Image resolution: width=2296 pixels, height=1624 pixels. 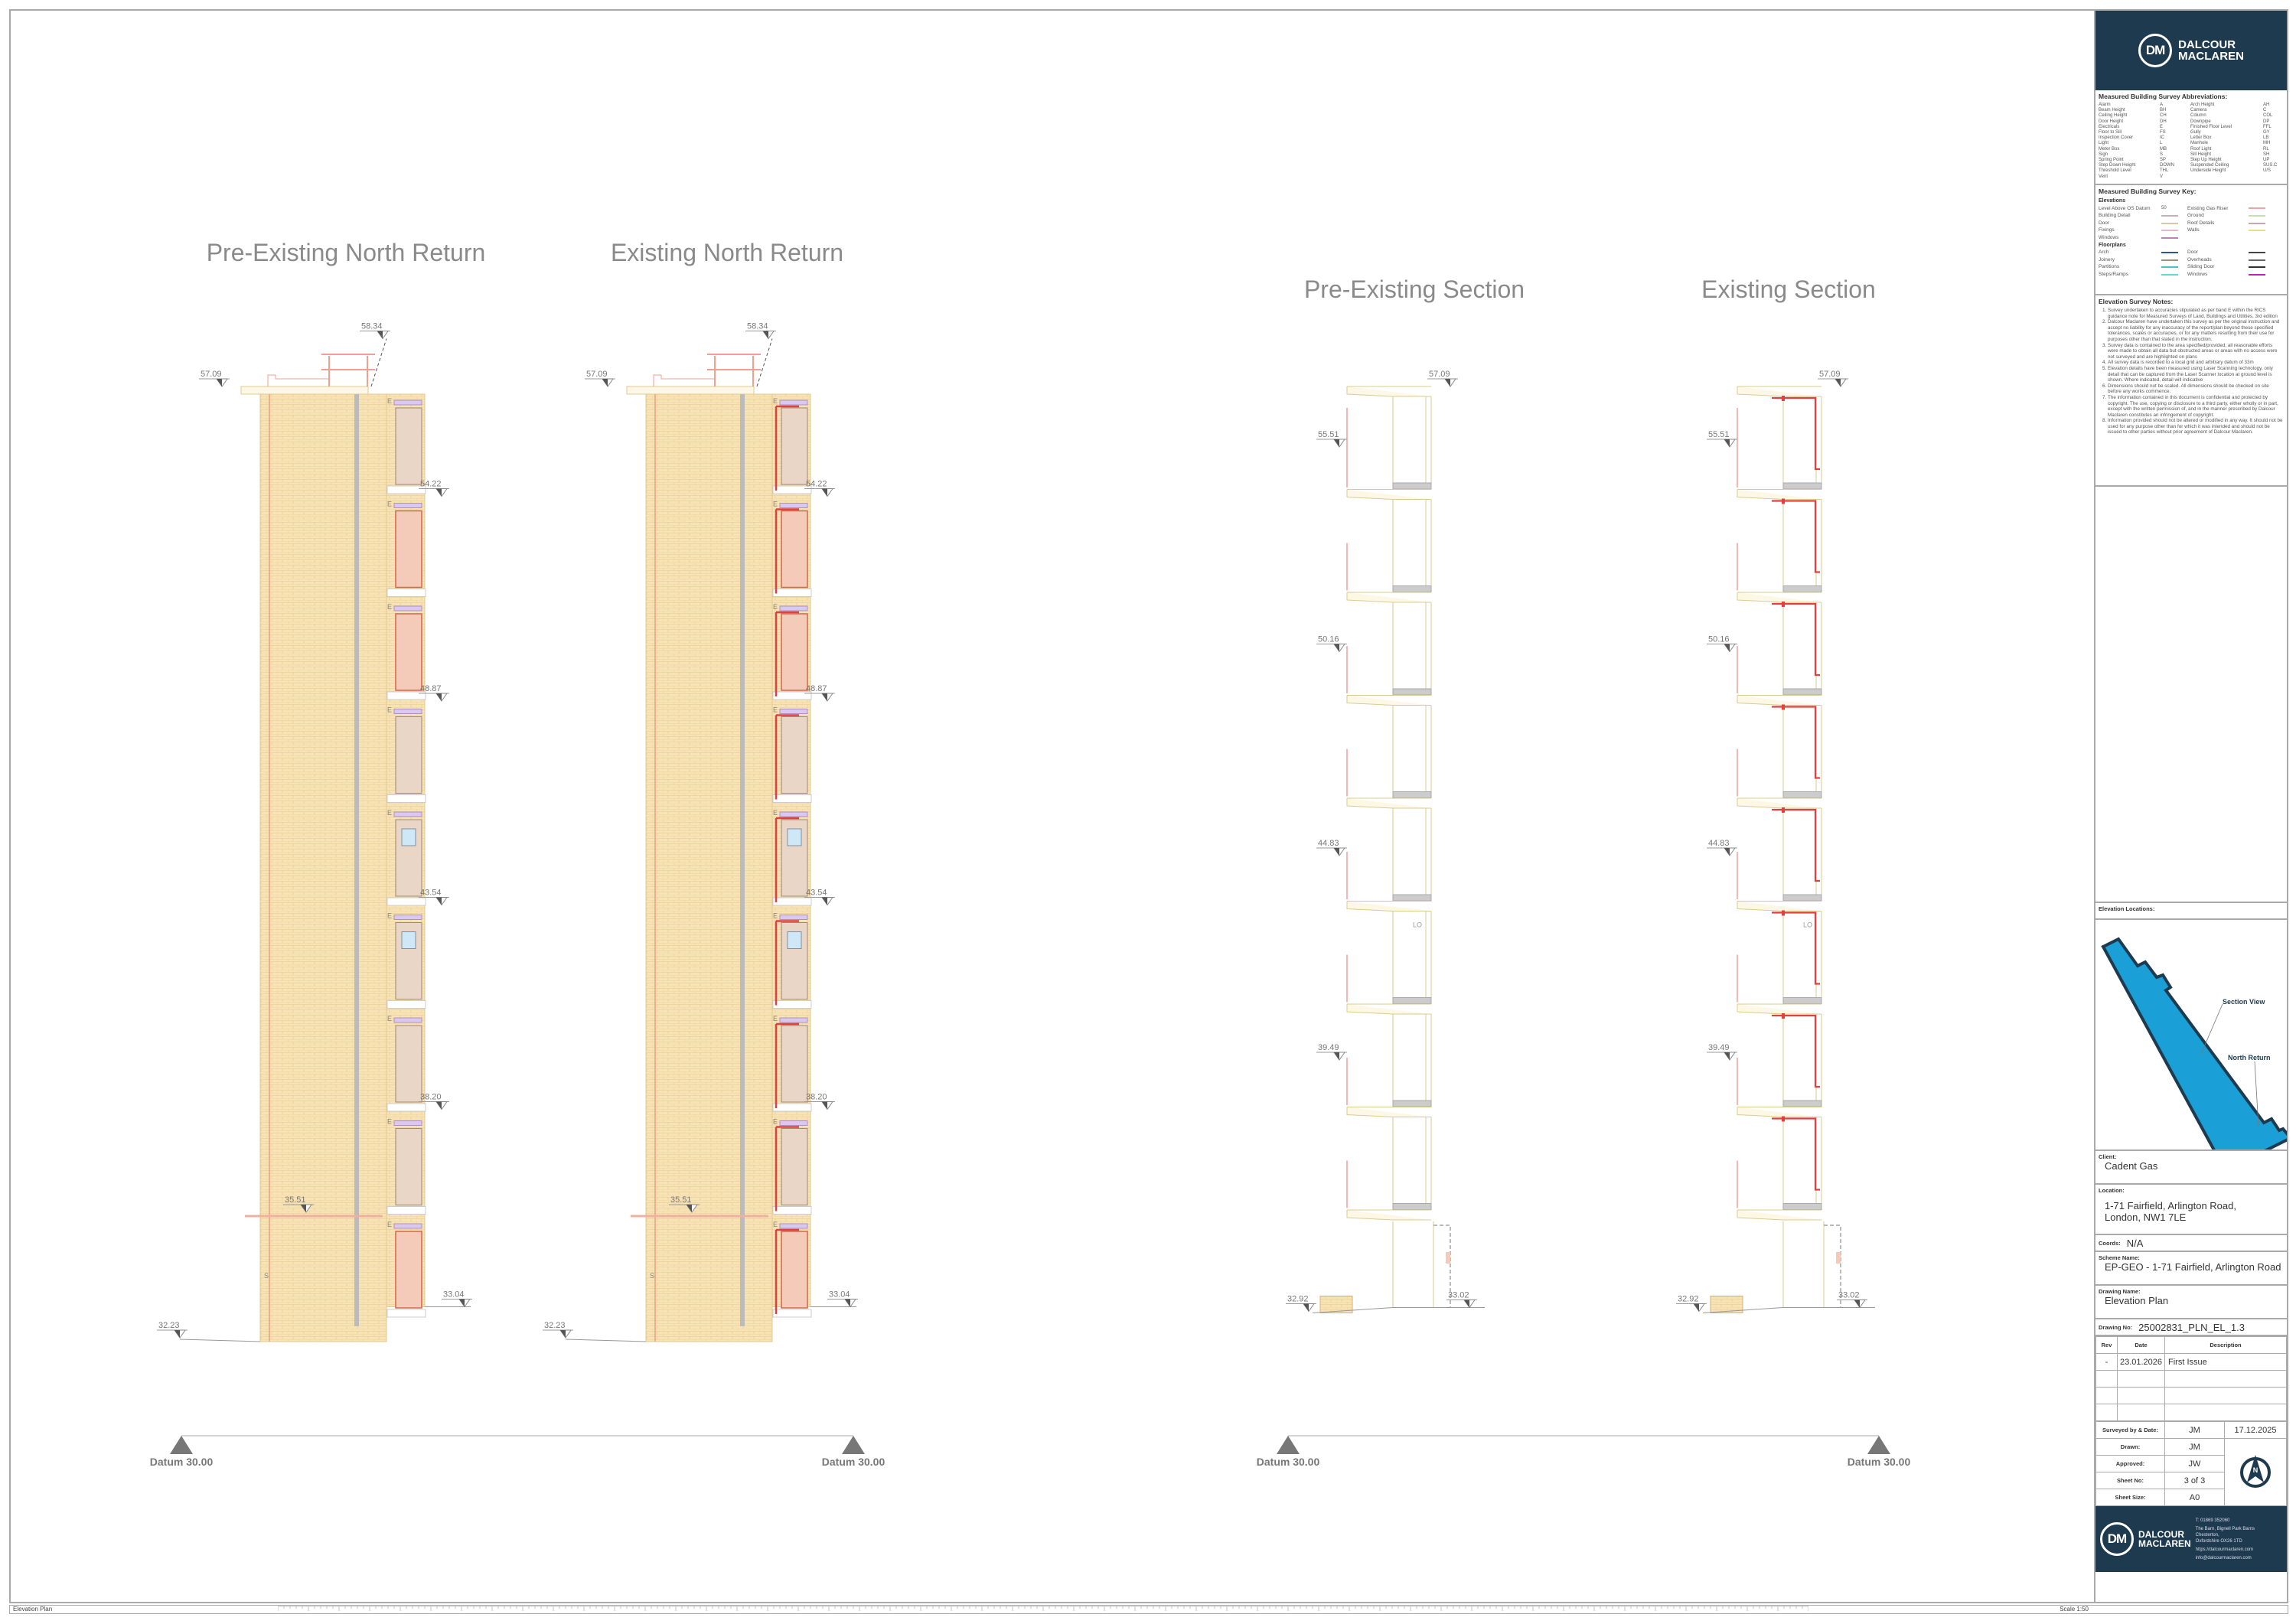 I want to click on section-view: LO, so click(x=1398, y=850).